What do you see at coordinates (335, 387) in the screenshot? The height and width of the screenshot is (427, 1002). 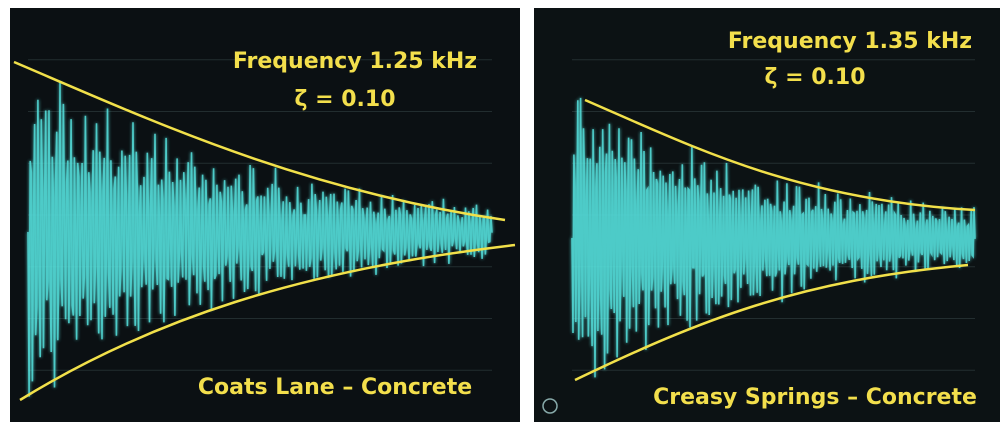 I see `site-label: Coats Lane – Concrete` at bounding box center [335, 387].